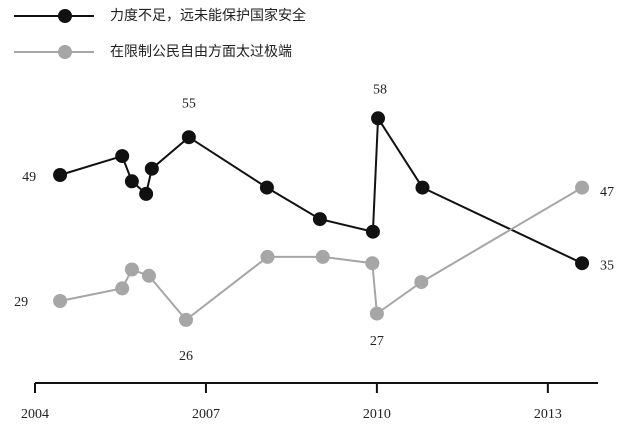 The image size is (628, 429). Describe the element at coordinates (186, 356) in the screenshot. I see `data-label: 26` at that location.